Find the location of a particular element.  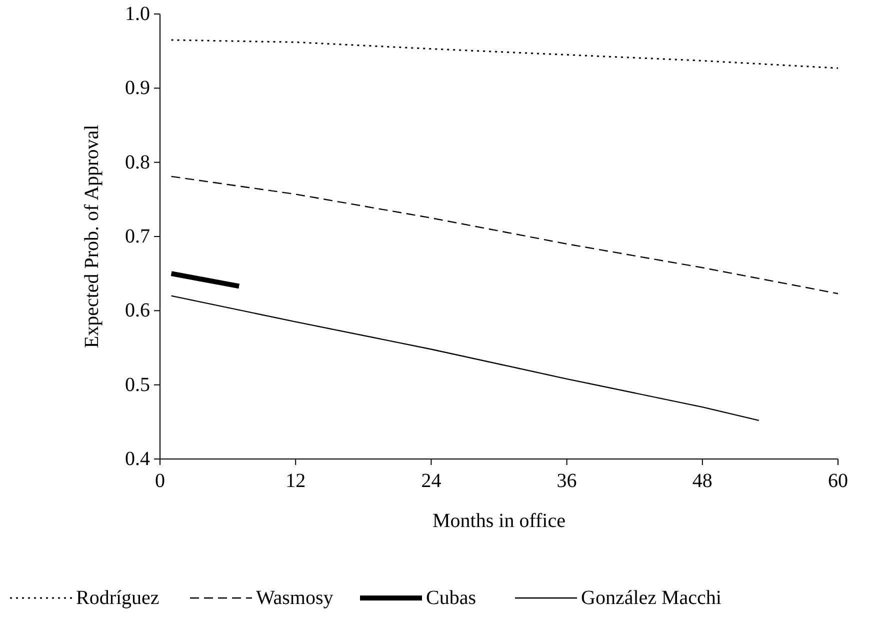

y-tick-label: 0.7 is located at coordinates (137, 237).